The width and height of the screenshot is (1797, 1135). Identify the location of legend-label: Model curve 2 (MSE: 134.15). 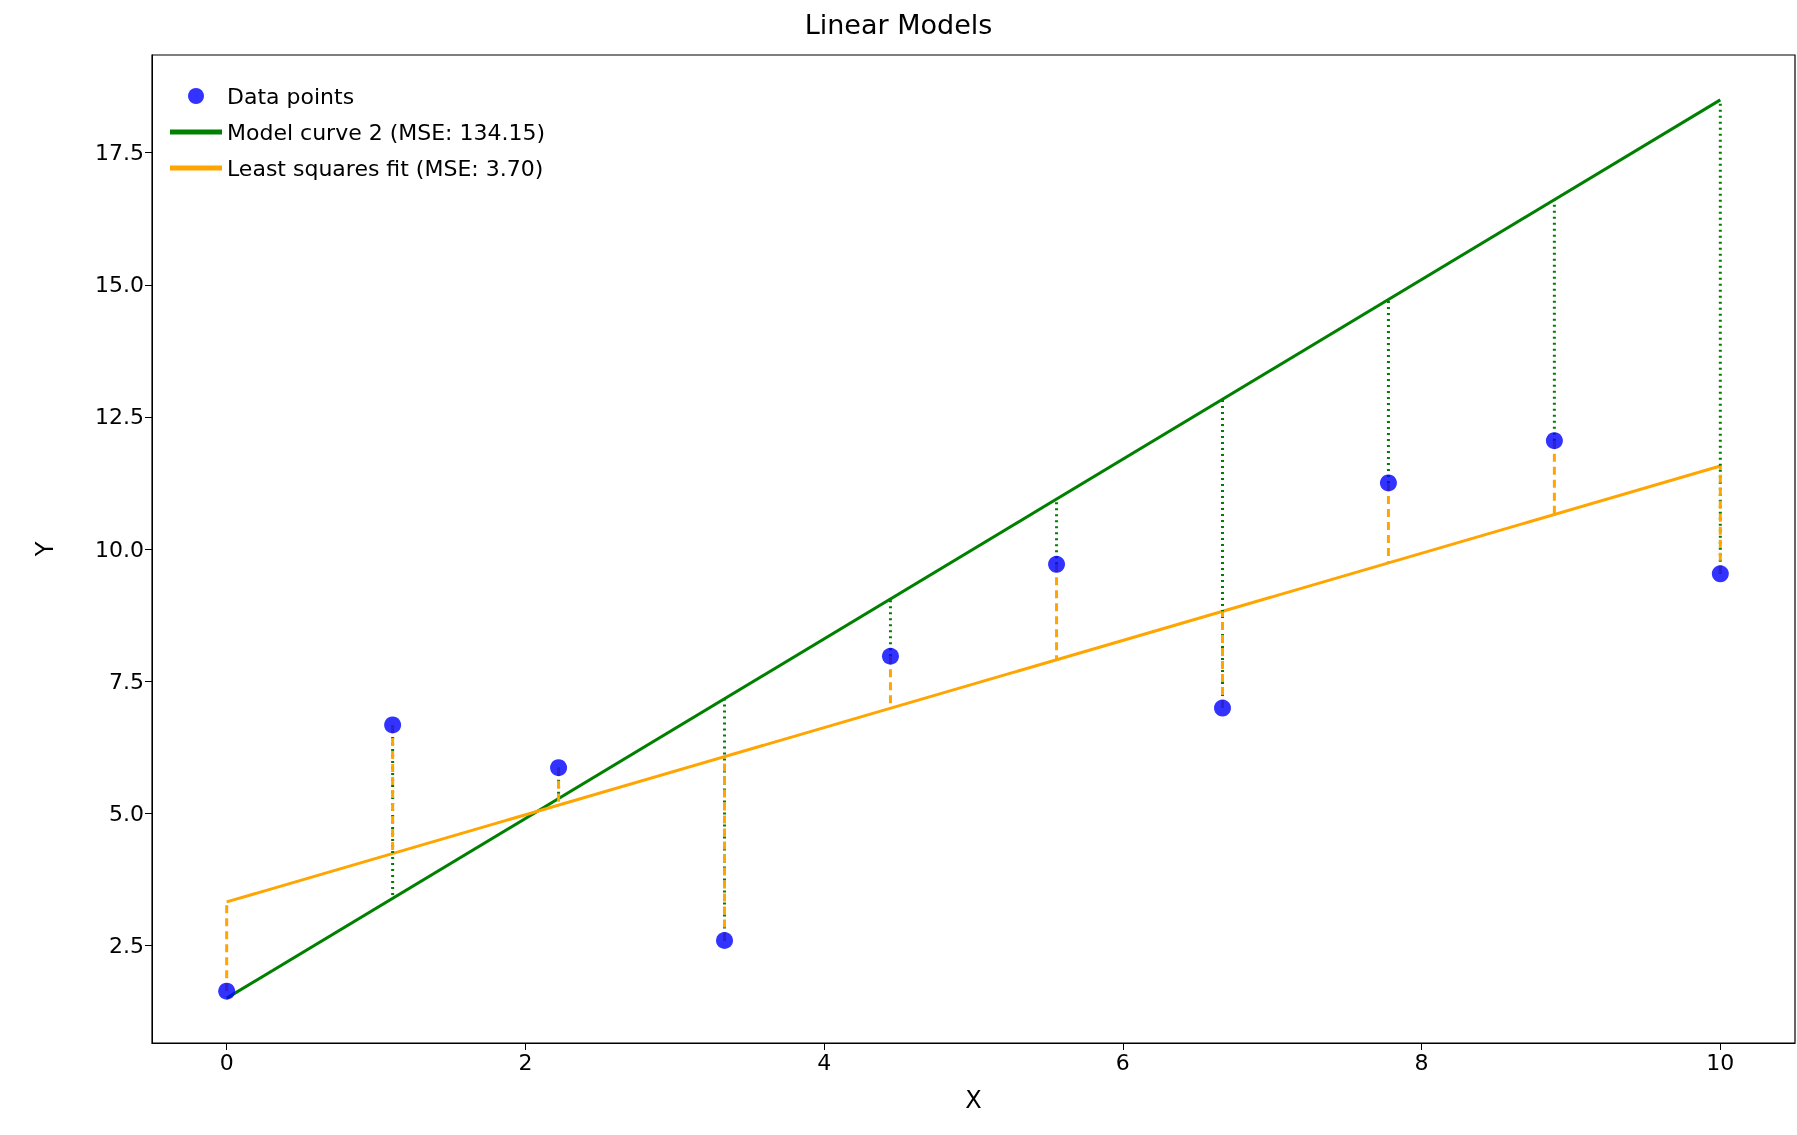
(386, 132).